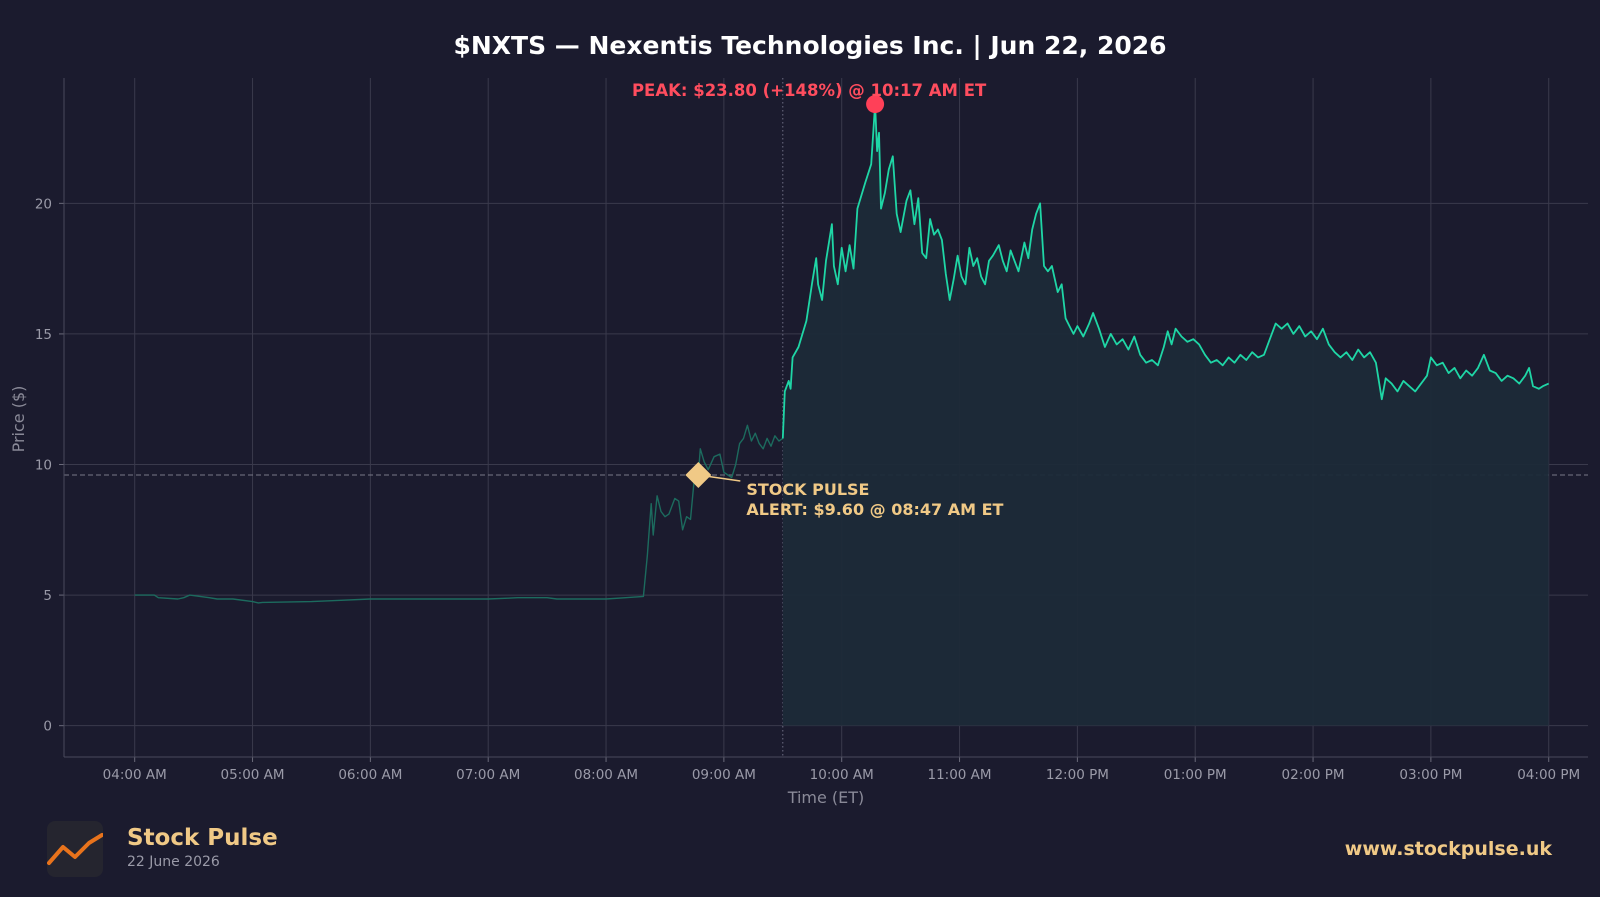  Describe the element at coordinates (370, 775) in the screenshot. I see `x-tick-label: 06:00 AM` at that location.